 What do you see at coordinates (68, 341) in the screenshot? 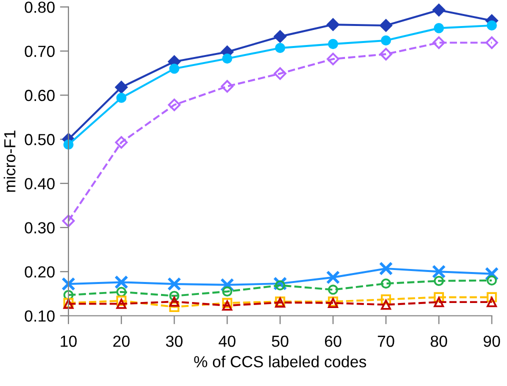
I see `x-tick-label: 10` at bounding box center [68, 341].